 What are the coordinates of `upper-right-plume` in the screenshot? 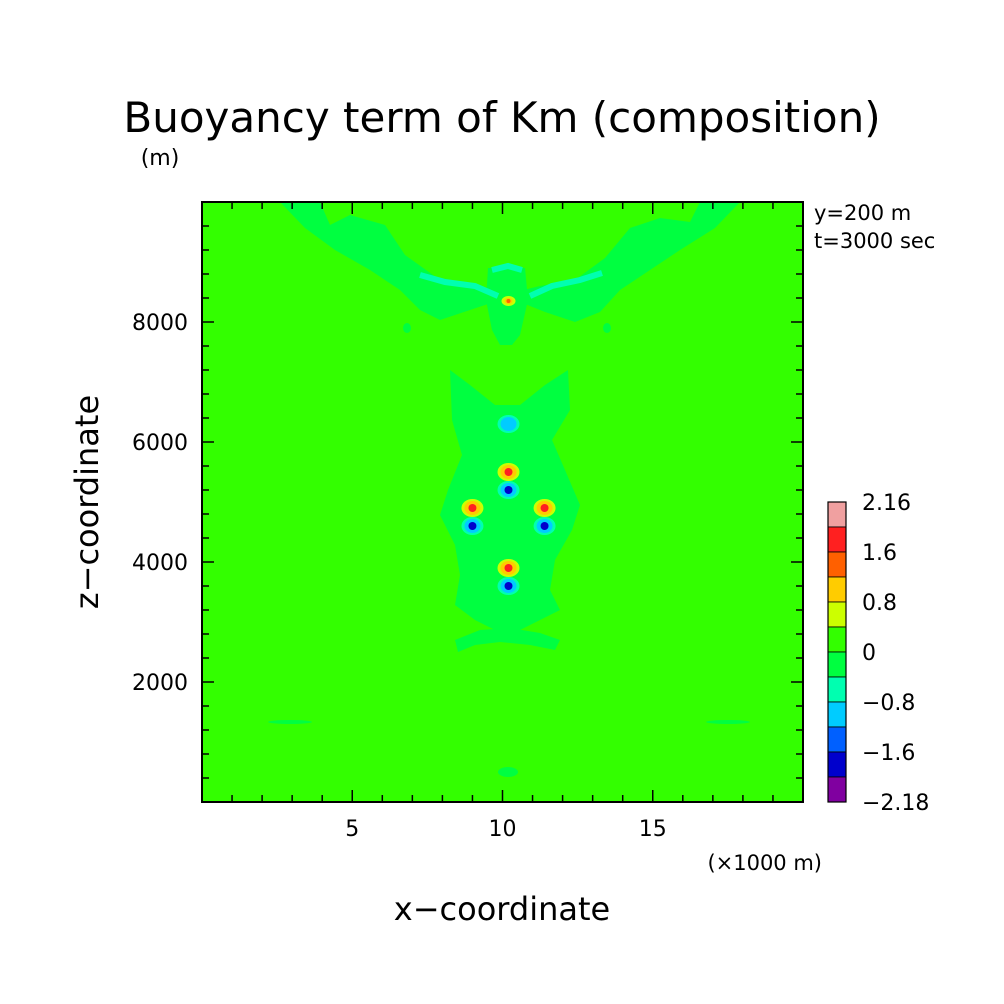 It's located at (627, 262).